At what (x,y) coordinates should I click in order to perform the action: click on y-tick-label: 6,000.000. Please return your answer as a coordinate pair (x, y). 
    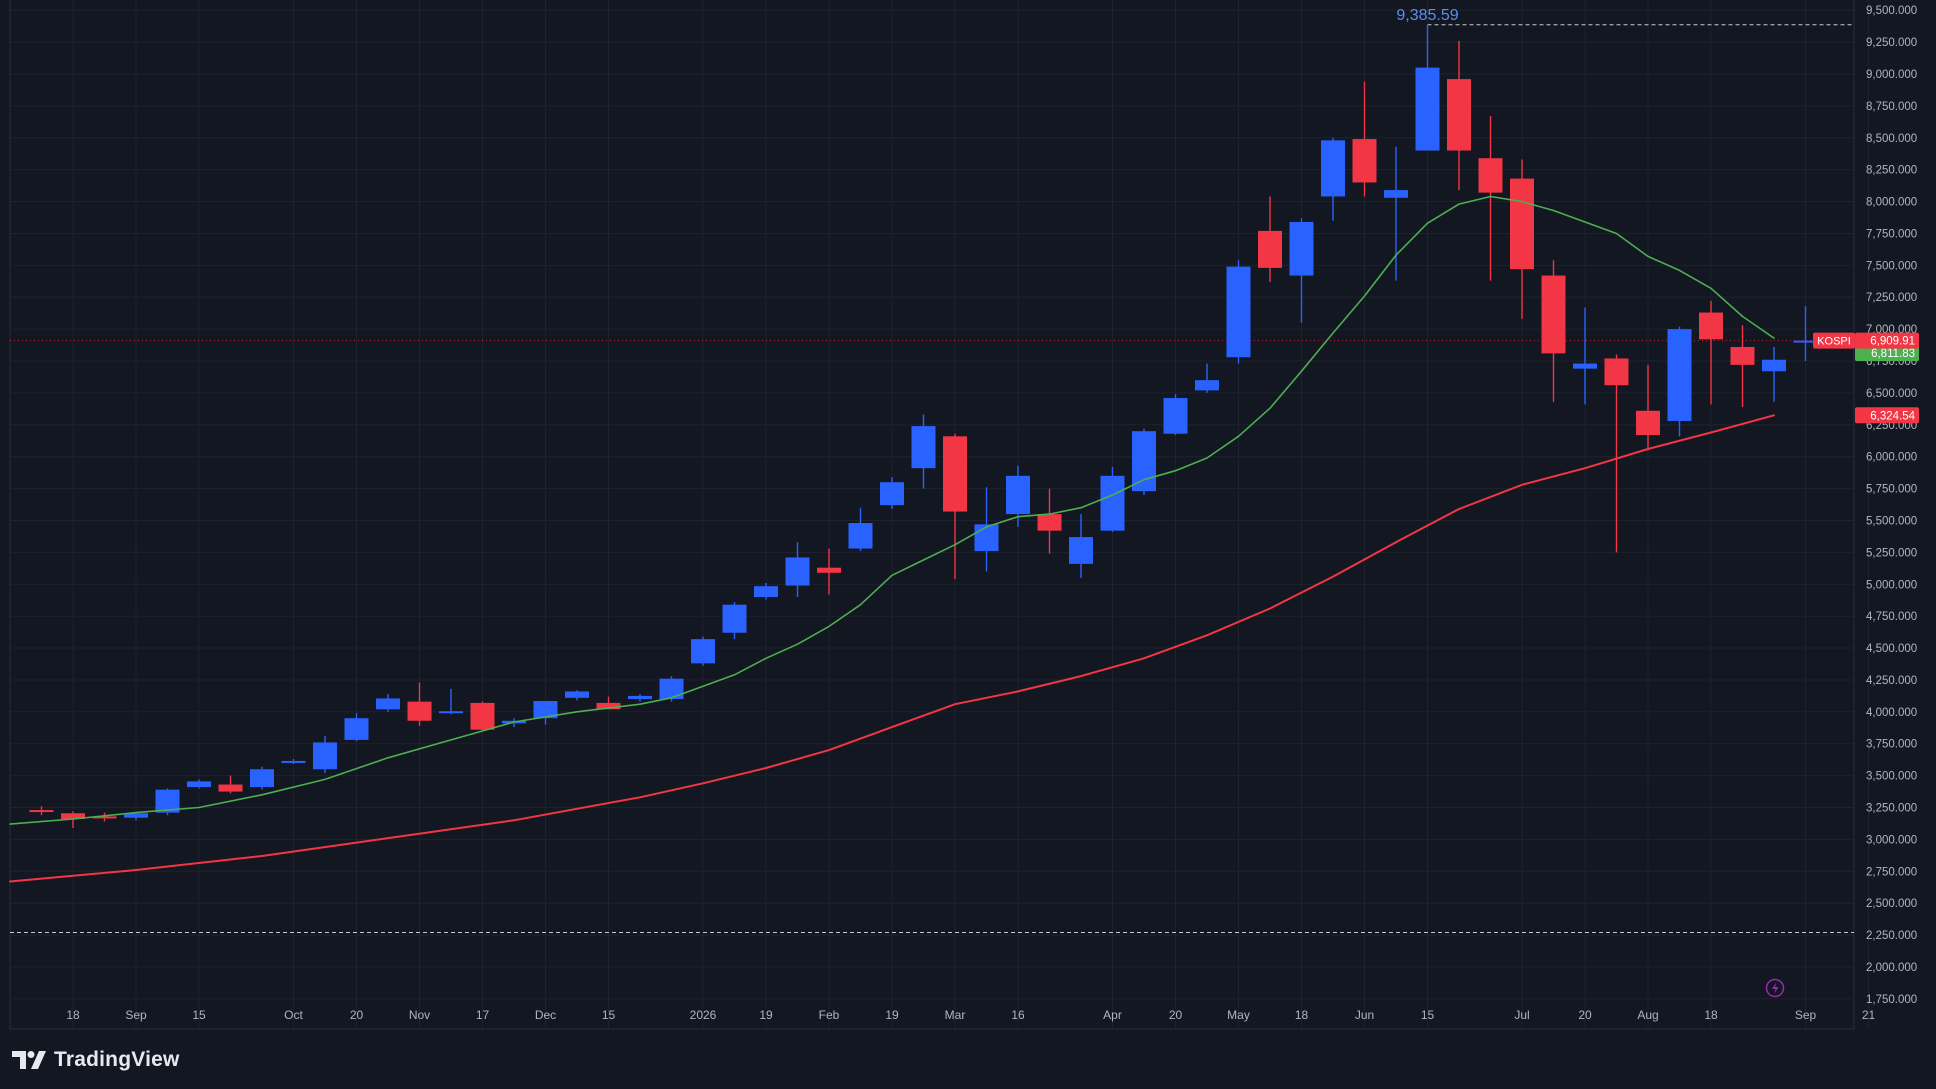
    Looking at the image, I should click on (1891, 458).